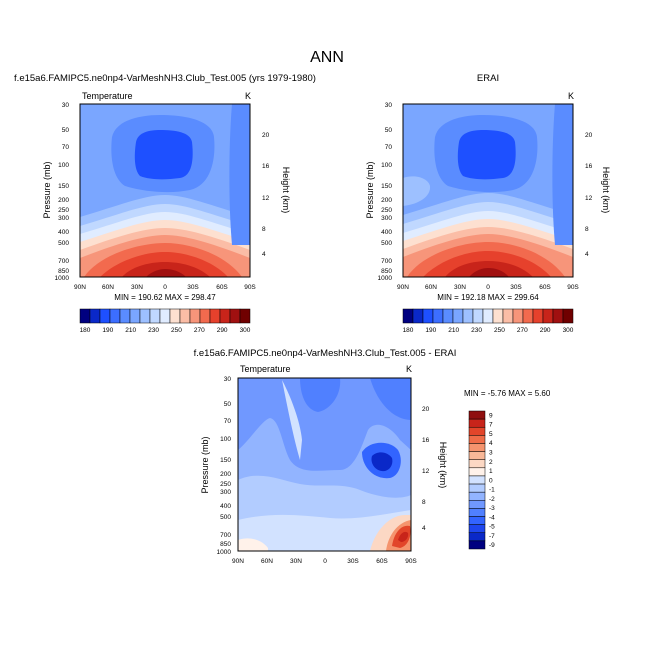  Describe the element at coordinates (411, 561) in the screenshot. I see `panel-diff-xtick-label: 90S` at that location.